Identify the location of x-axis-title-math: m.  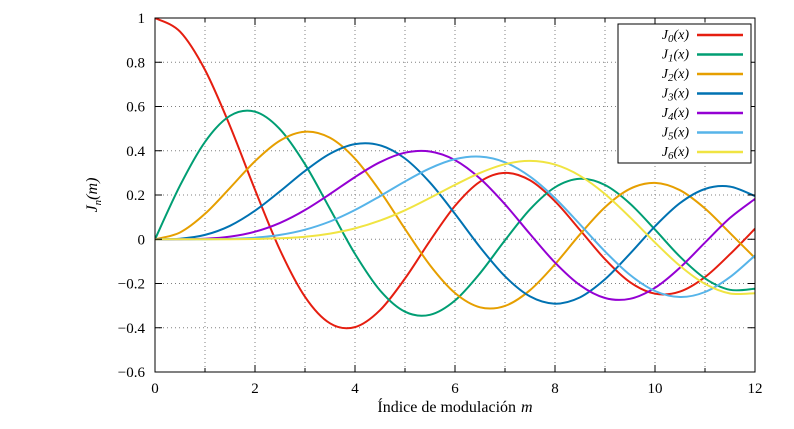
(527, 407).